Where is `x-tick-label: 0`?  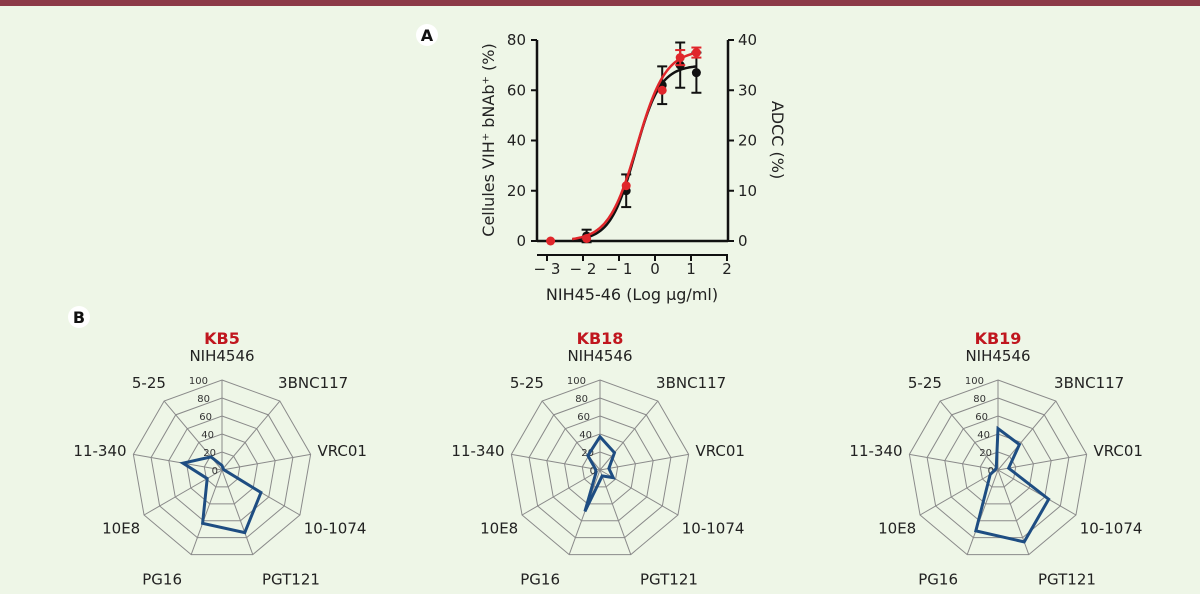
x-tick-label: 0 is located at coordinates (655, 269).